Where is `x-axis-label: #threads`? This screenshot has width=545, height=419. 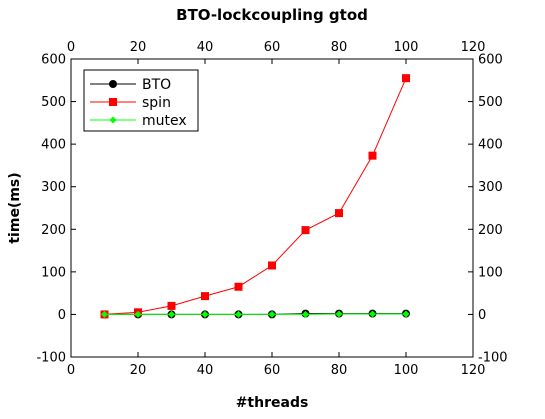
x-axis-label: #threads is located at coordinates (272, 403).